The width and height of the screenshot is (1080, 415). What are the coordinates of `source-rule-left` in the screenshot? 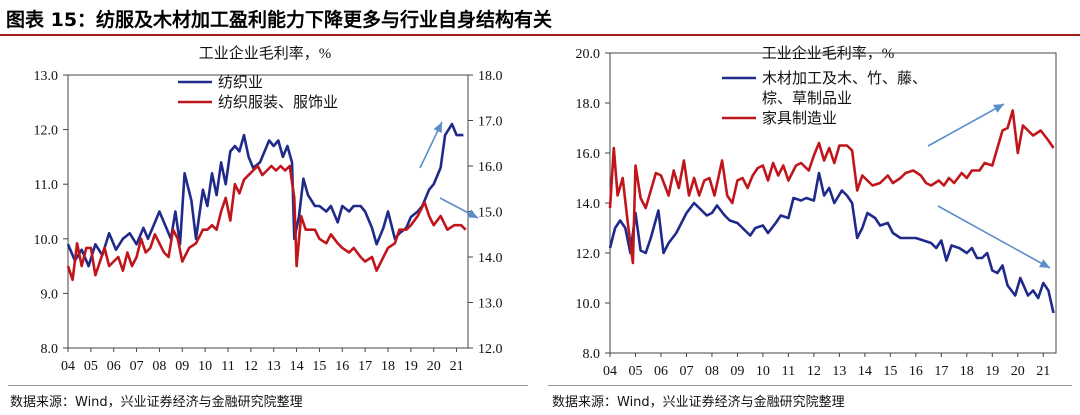 It's located at (268, 385).